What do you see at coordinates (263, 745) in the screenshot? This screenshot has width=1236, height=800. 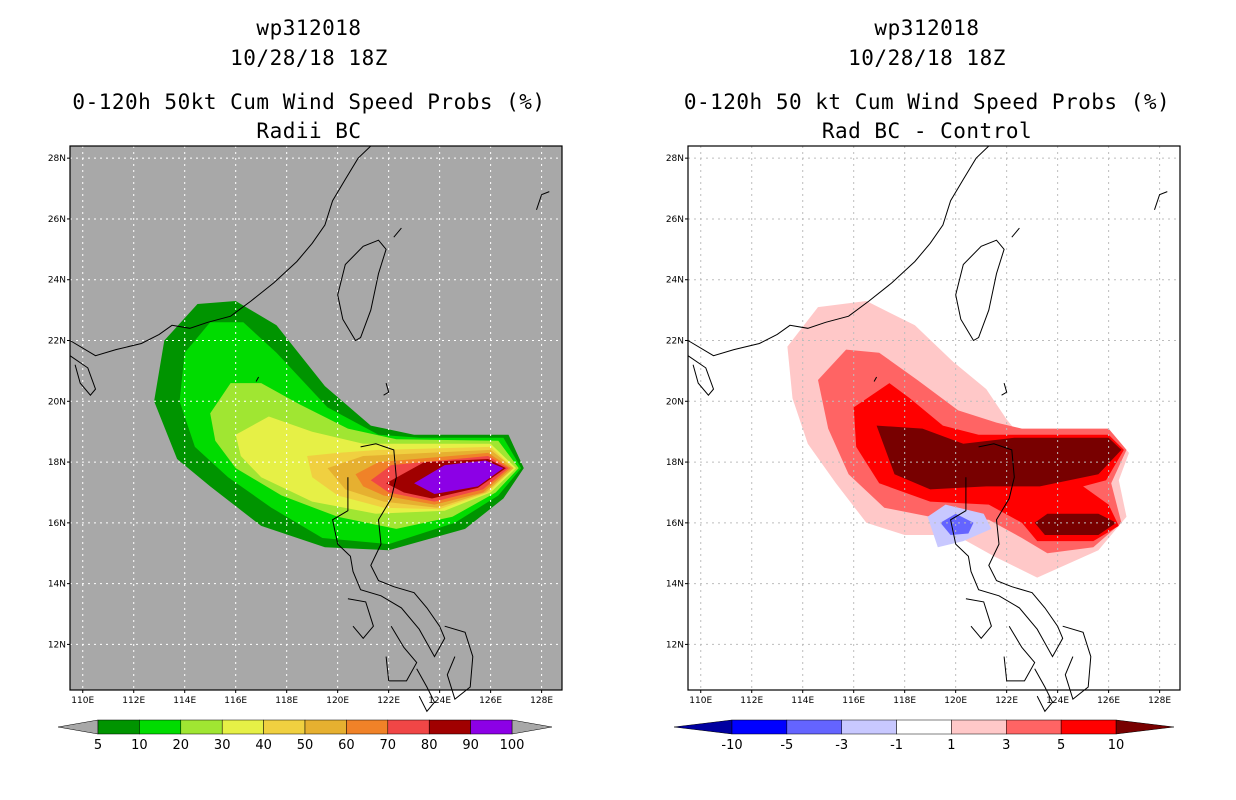 I see `colorbar-label: 40` at bounding box center [263, 745].